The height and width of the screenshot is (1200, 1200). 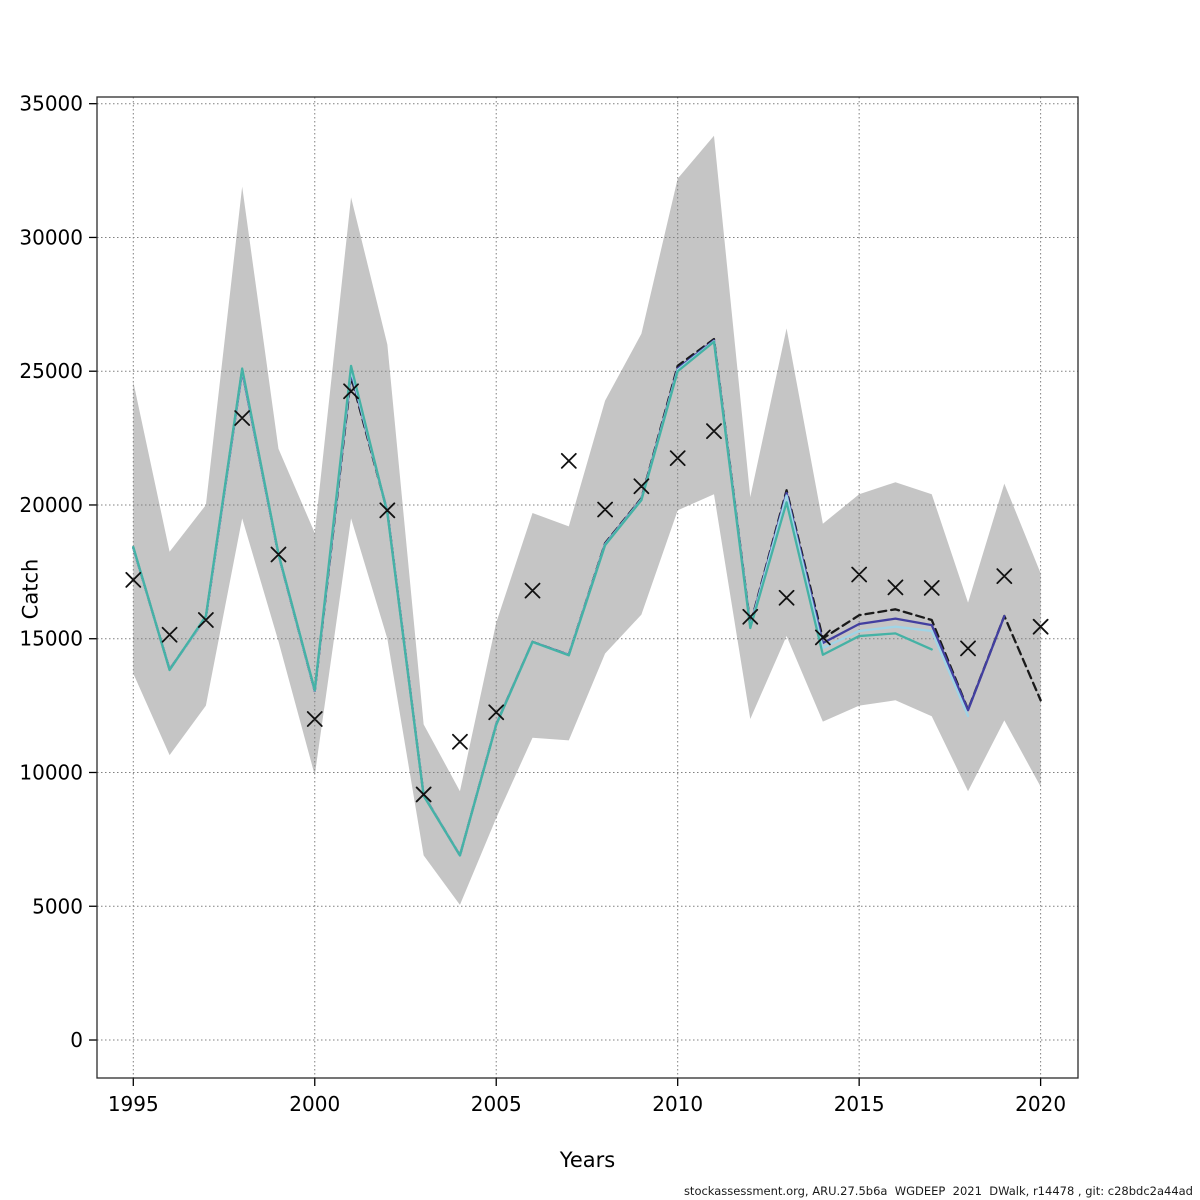 I want to click on y-tick-label: 5000, so click(x=57, y=906).